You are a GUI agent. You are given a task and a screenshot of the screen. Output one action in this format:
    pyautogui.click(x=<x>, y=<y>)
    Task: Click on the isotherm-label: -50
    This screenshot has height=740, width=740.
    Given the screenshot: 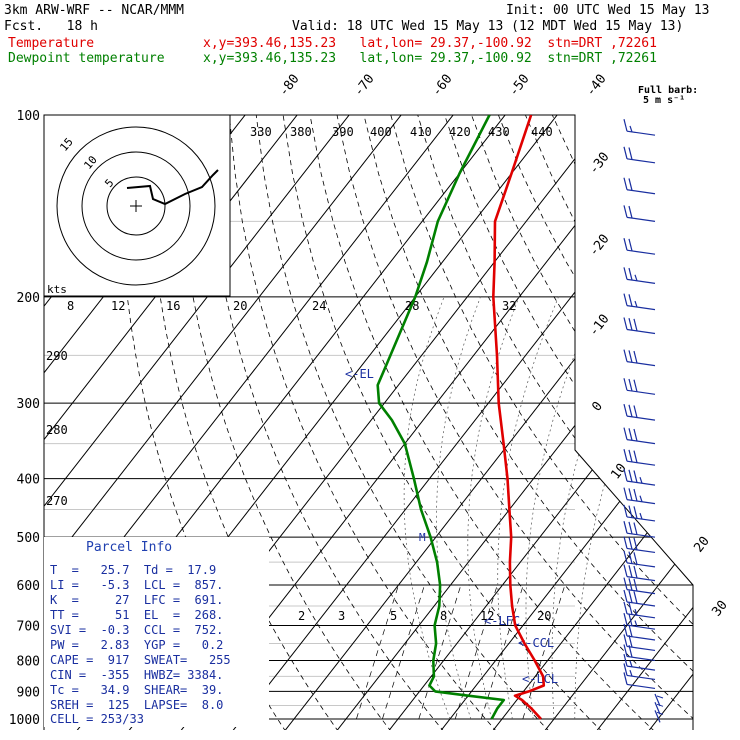 What is the action you would take?
    pyautogui.click(x=519, y=86)
    